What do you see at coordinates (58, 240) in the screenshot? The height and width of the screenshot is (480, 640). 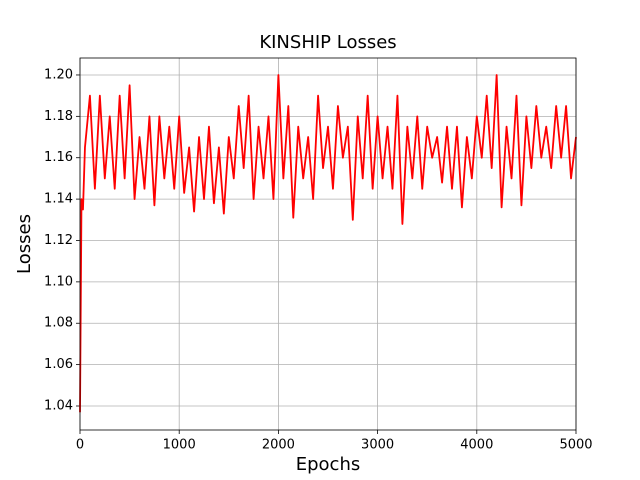 I see `y-tick-label: 1.12` at bounding box center [58, 240].